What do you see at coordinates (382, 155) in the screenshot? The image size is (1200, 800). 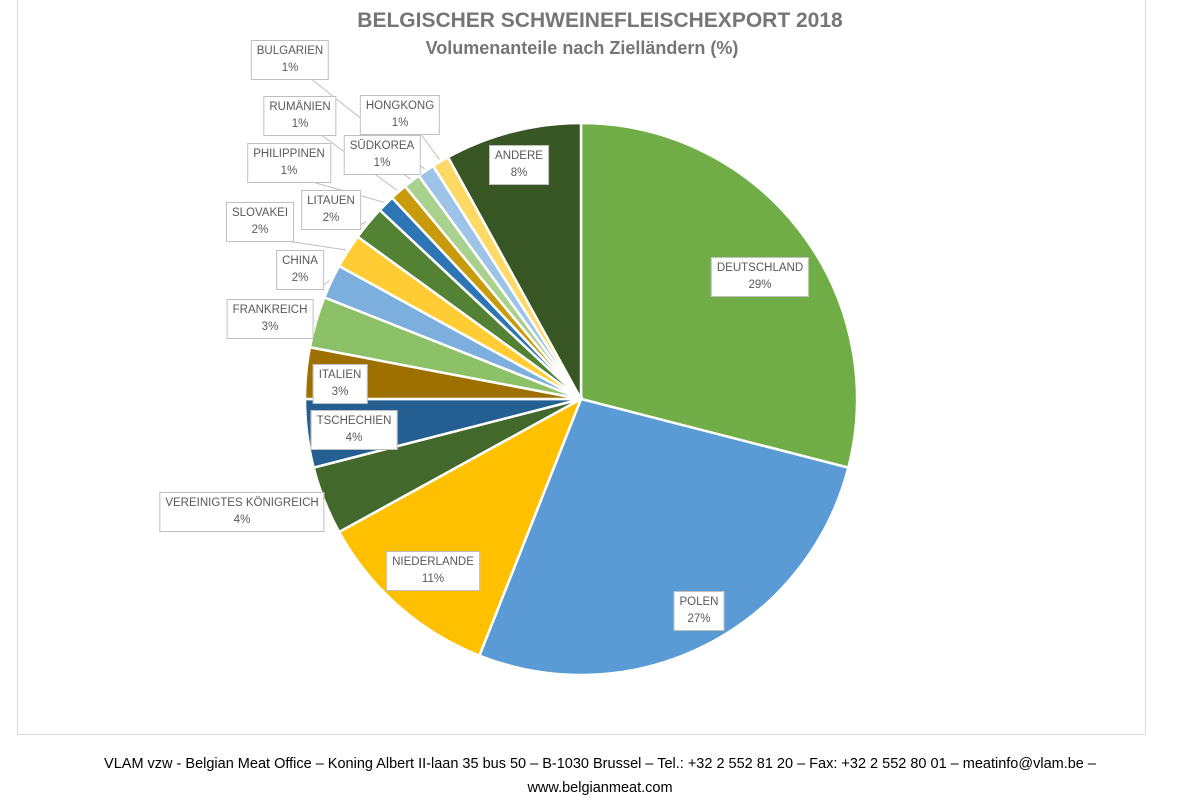 I see `data-label: SÜDKOREA 1%` at bounding box center [382, 155].